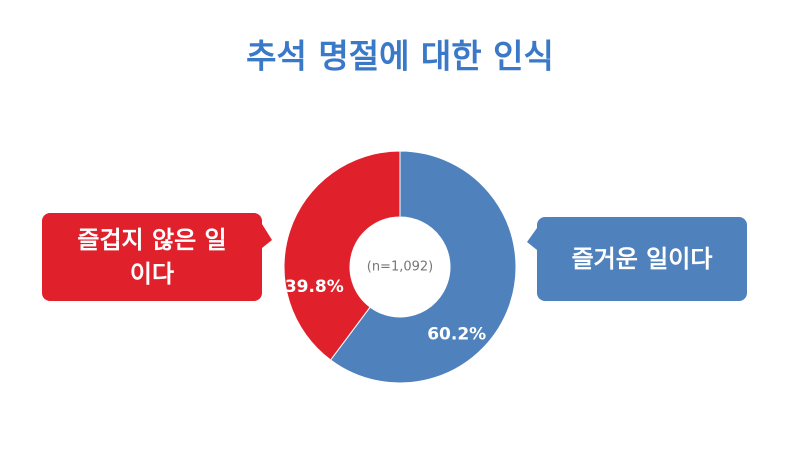 The image size is (800, 450). Describe the element at coordinates (152, 257) in the screenshot. I see `callout-label: 즐겁지 않은 일이다` at that location.